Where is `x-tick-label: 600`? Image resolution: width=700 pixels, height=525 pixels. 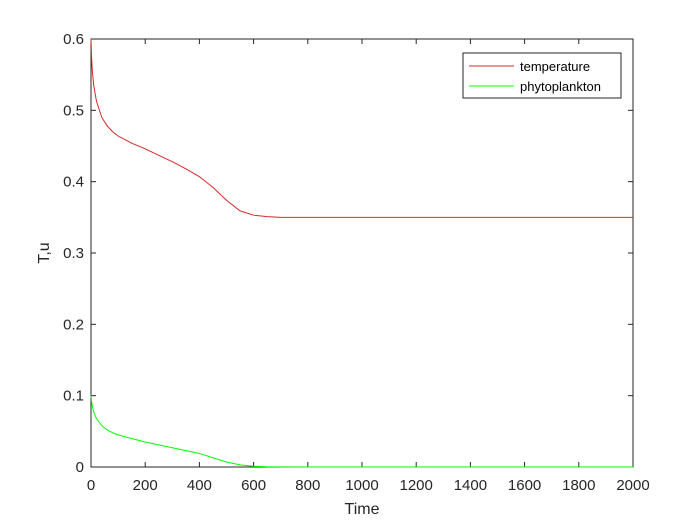
x-tick-label: 600 is located at coordinates (253, 485).